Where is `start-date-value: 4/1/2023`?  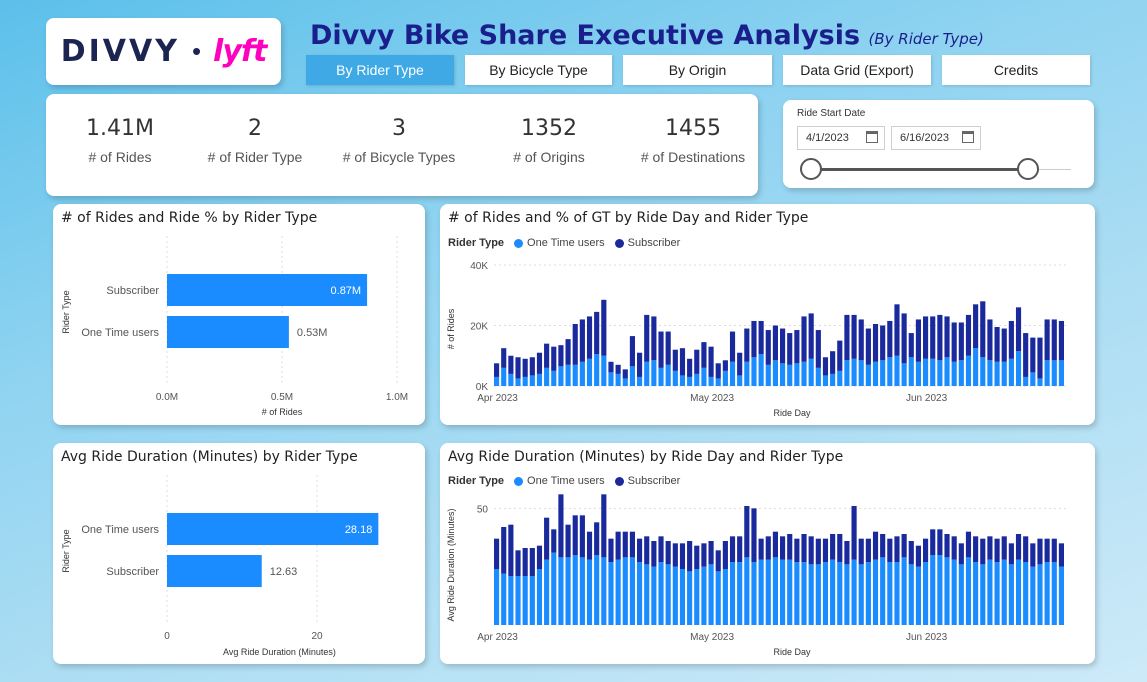 start-date-value: 4/1/2023 is located at coordinates (827, 138).